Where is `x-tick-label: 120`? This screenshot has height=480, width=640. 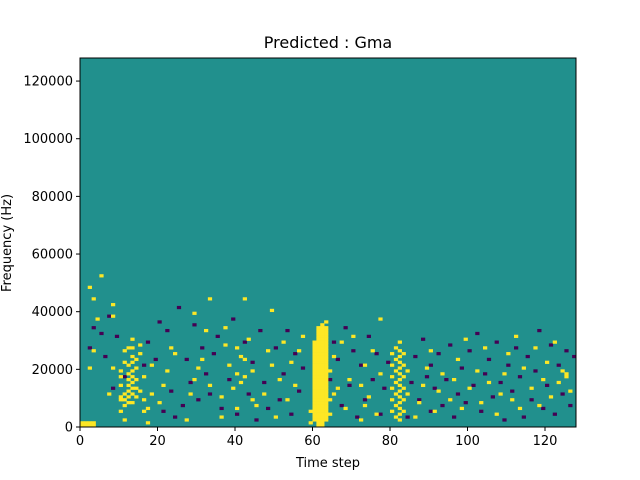 x-tick-label: 120 is located at coordinates (545, 441).